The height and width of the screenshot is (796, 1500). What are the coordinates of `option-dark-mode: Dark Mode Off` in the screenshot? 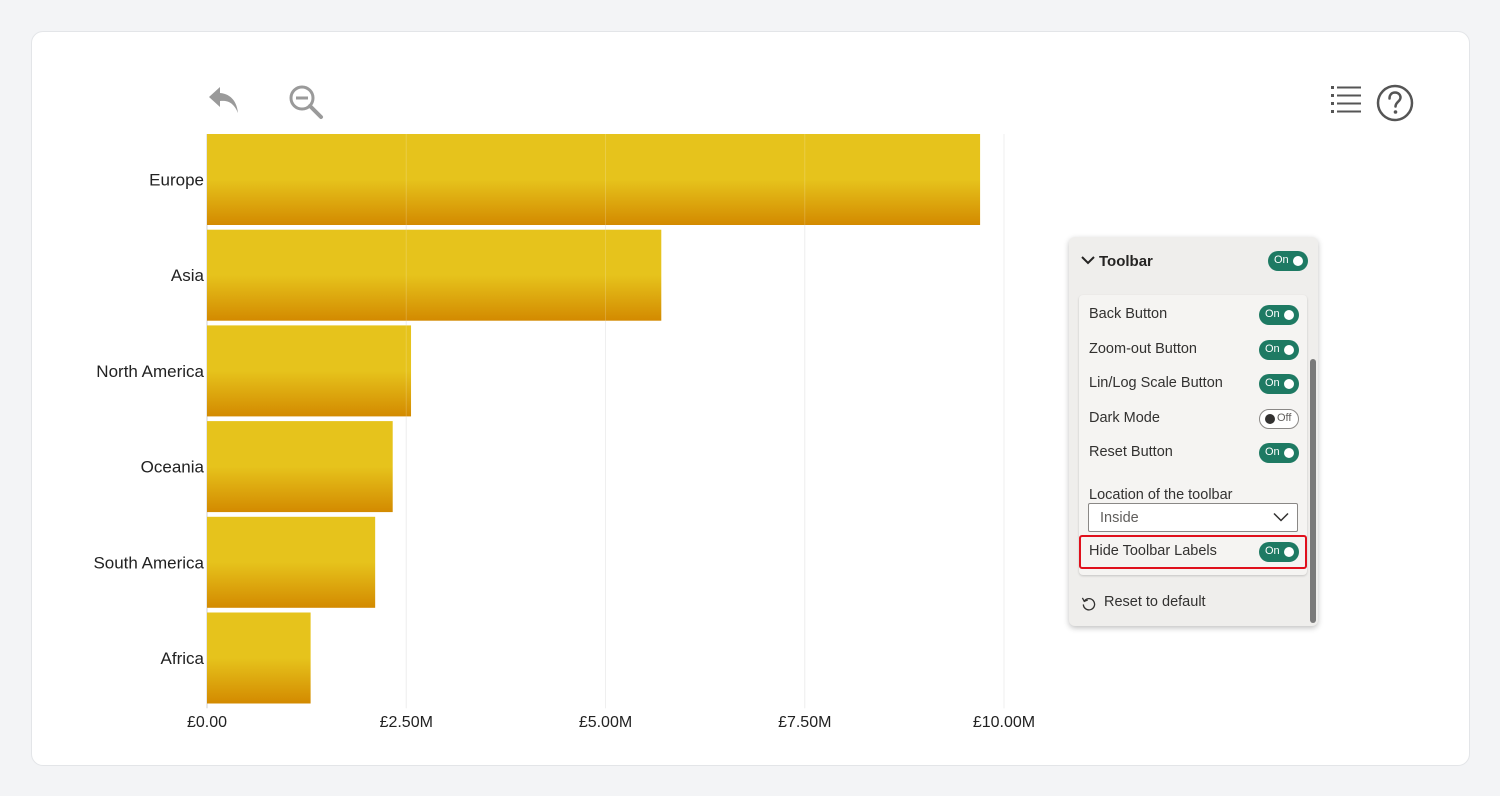 It's located at (1193, 419).